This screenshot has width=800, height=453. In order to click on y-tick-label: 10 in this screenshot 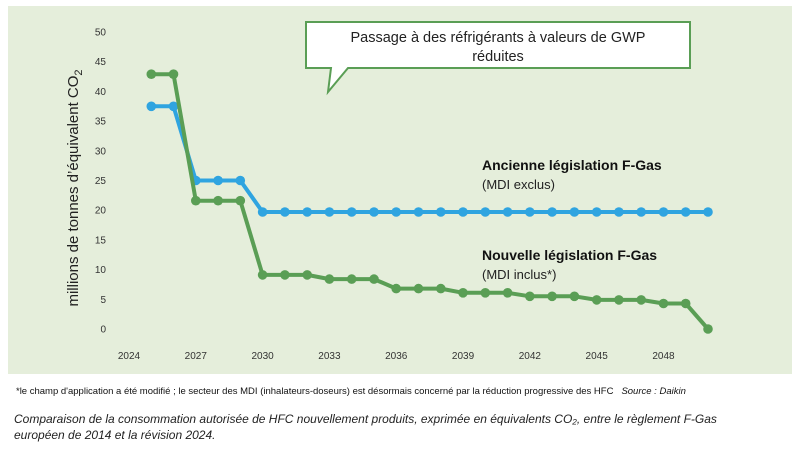, I will do `click(101, 270)`.